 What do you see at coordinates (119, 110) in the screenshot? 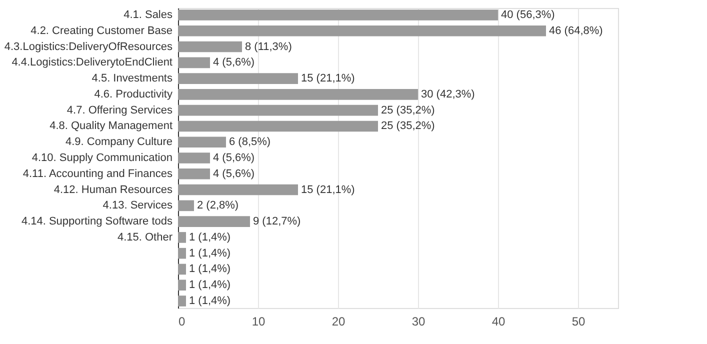
I see `y-tick-label: 4.7. Offering Services` at bounding box center [119, 110].